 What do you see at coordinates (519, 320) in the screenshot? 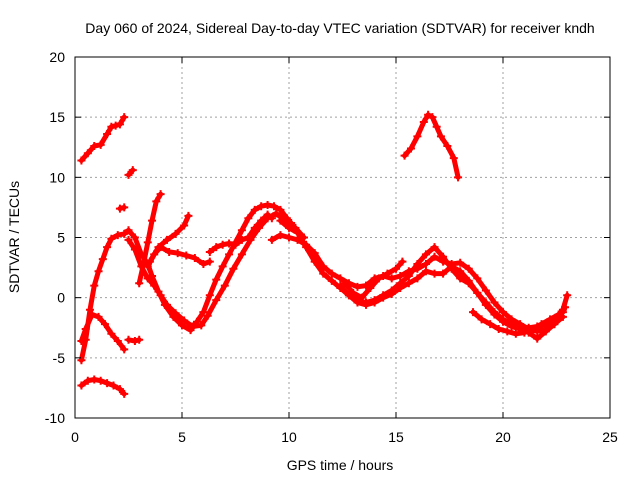
I see `series-s18` at bounding box center [519, 320].